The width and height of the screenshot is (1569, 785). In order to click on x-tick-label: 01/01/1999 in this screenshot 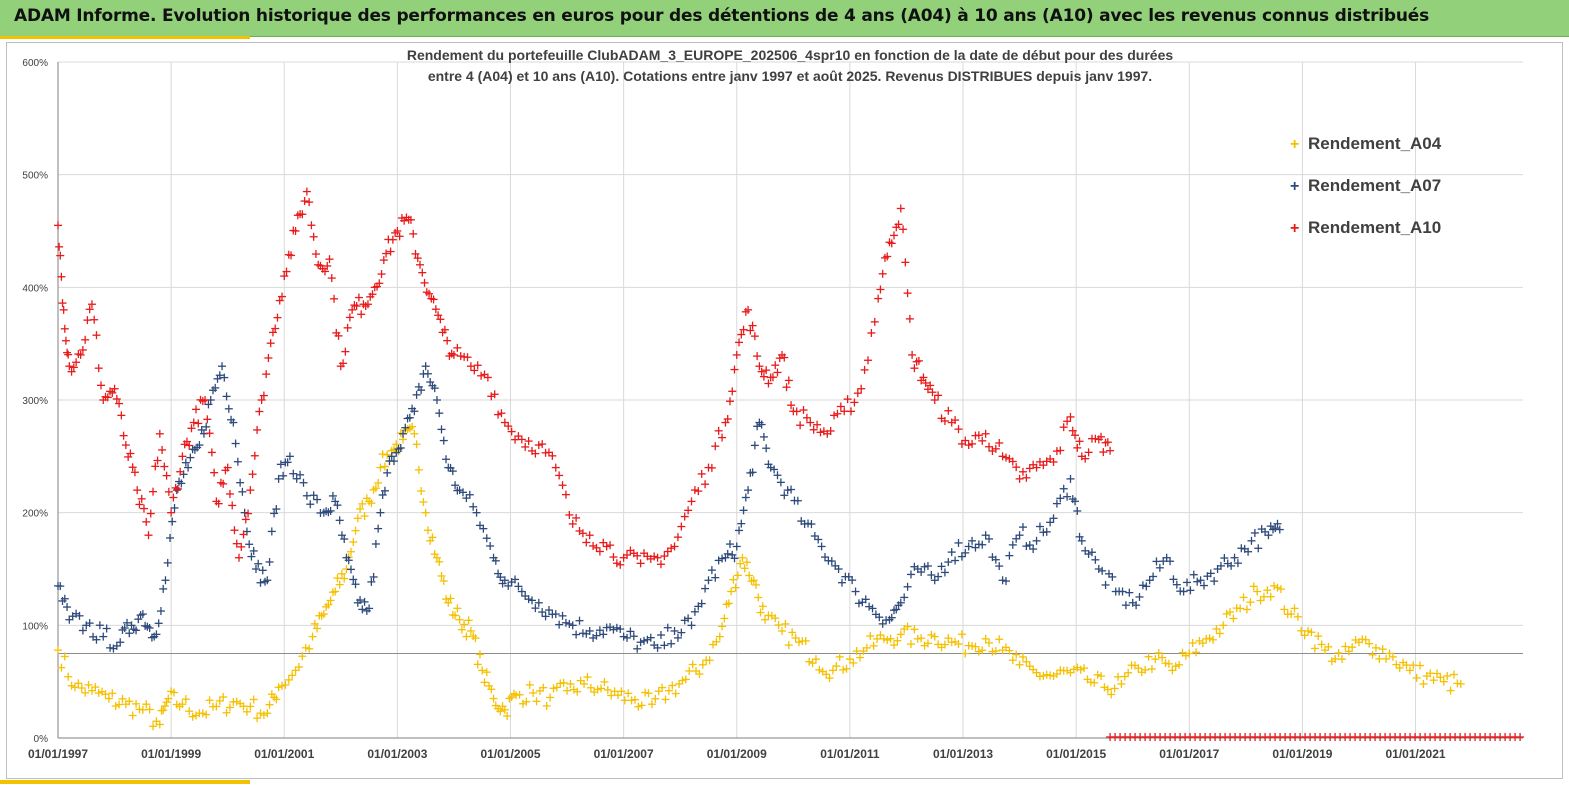, I will do `click(171, 754)`.